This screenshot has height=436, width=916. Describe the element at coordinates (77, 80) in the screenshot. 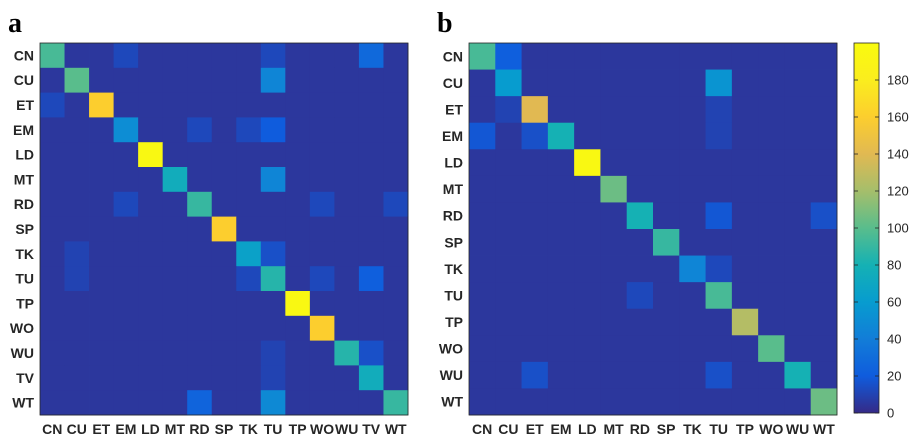

I see `heatmap-cell-CU-CU` at that location.